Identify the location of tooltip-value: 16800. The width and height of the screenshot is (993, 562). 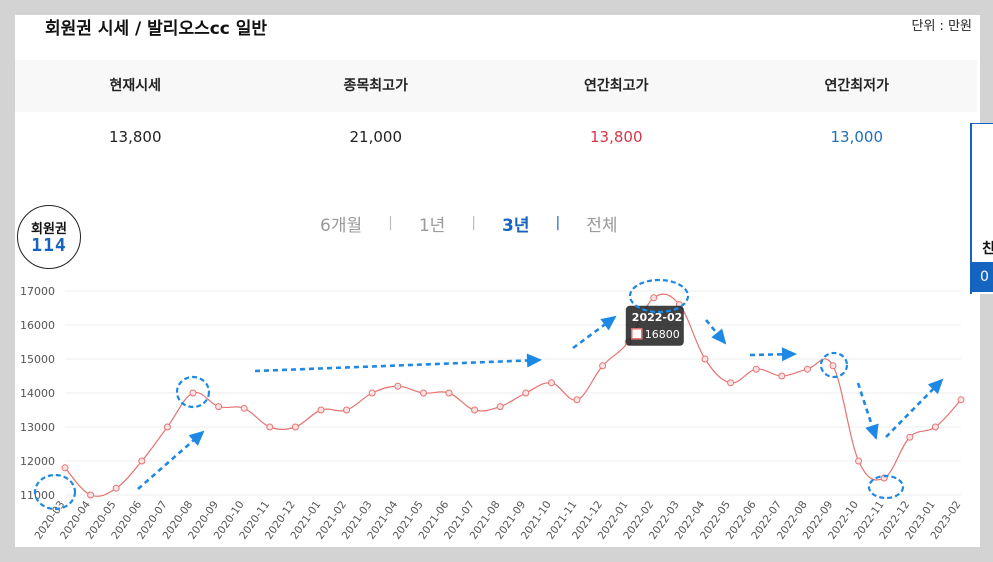
(662, 334).